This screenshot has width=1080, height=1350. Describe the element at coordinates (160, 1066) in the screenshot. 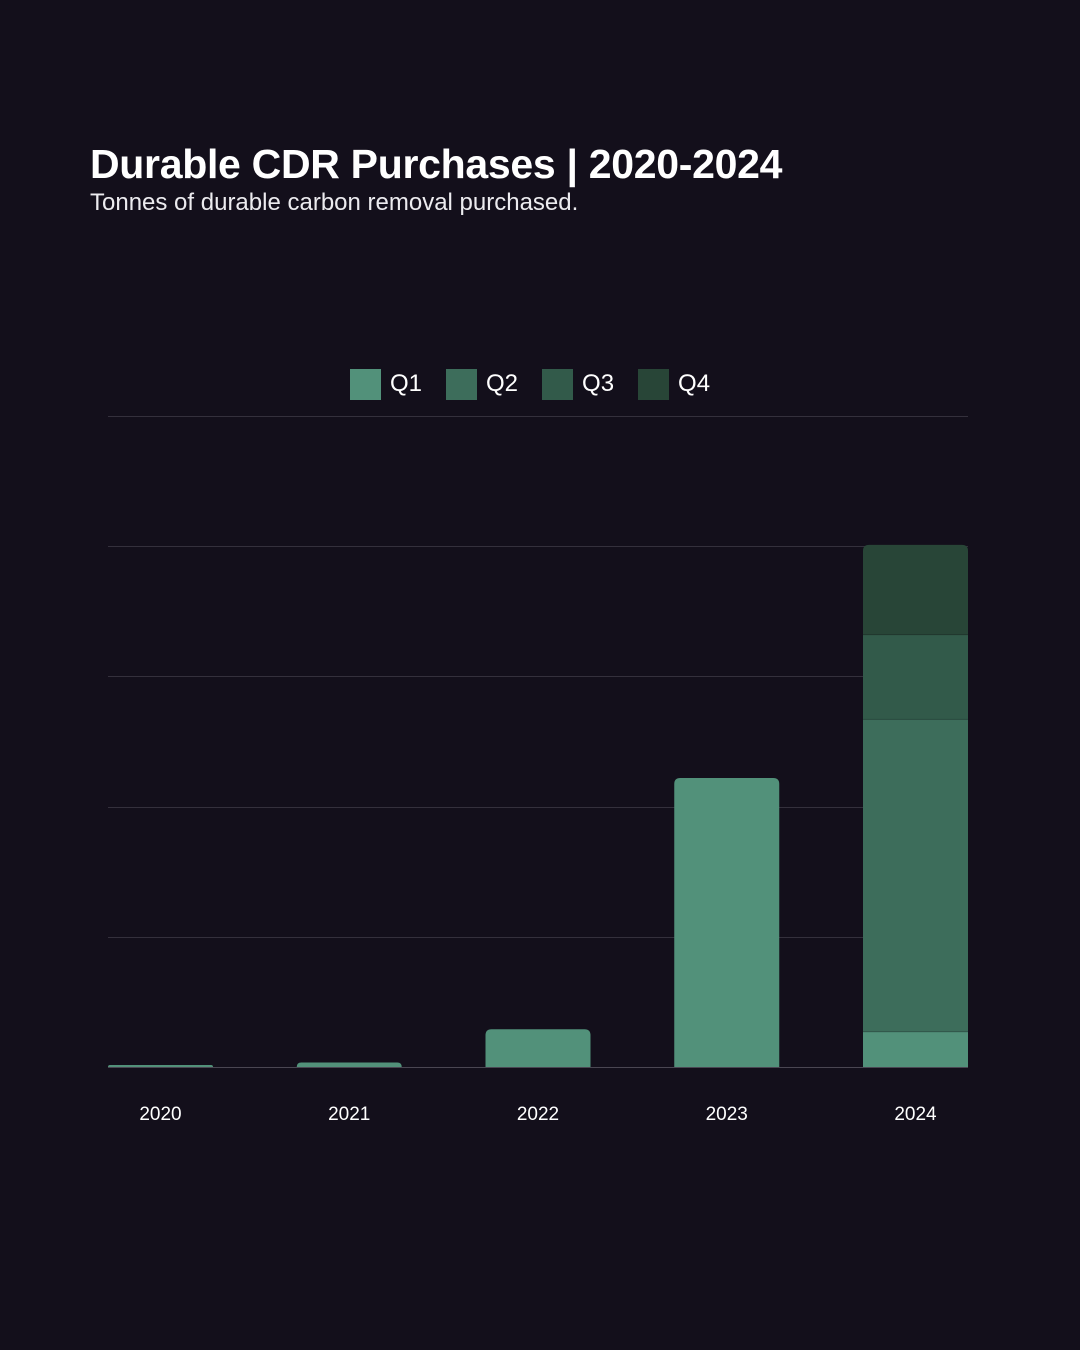

I see `bar-2020-q1` at that location.